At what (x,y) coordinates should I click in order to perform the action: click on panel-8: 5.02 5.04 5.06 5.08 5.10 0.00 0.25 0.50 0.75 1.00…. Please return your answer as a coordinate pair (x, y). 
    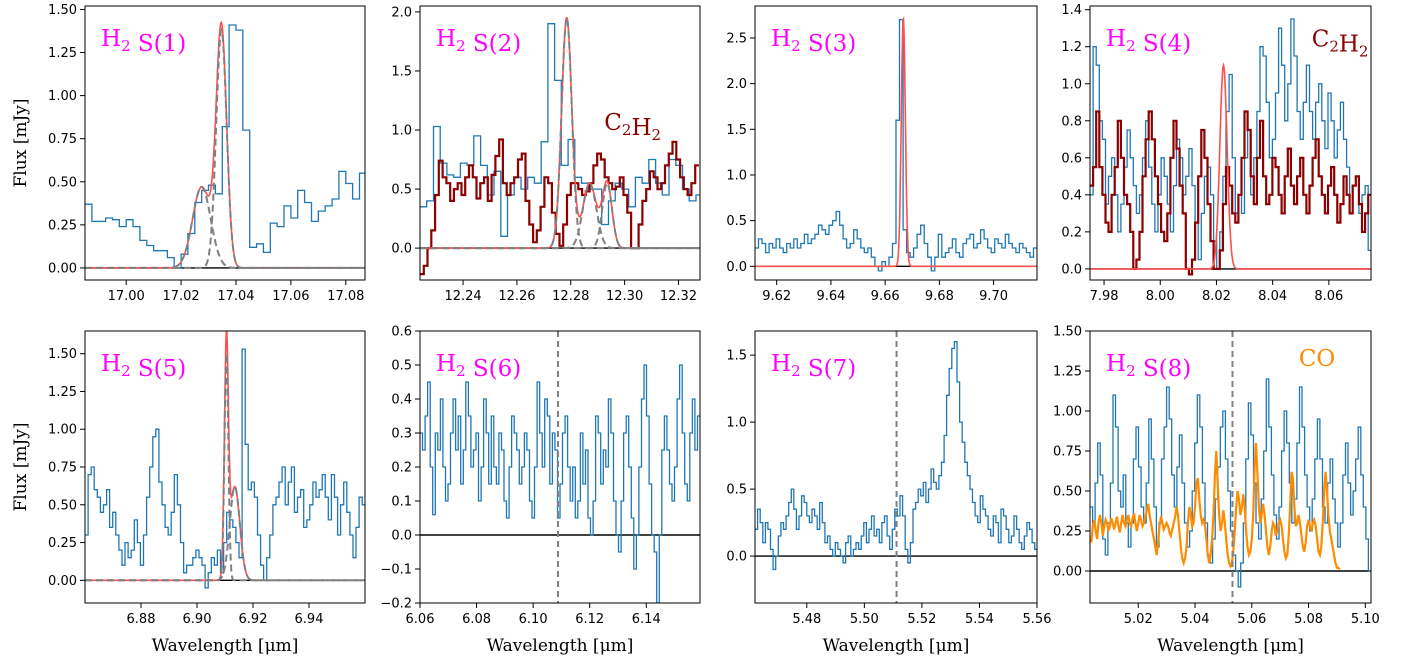
    Looking at the image, I should click on (1216, 491).